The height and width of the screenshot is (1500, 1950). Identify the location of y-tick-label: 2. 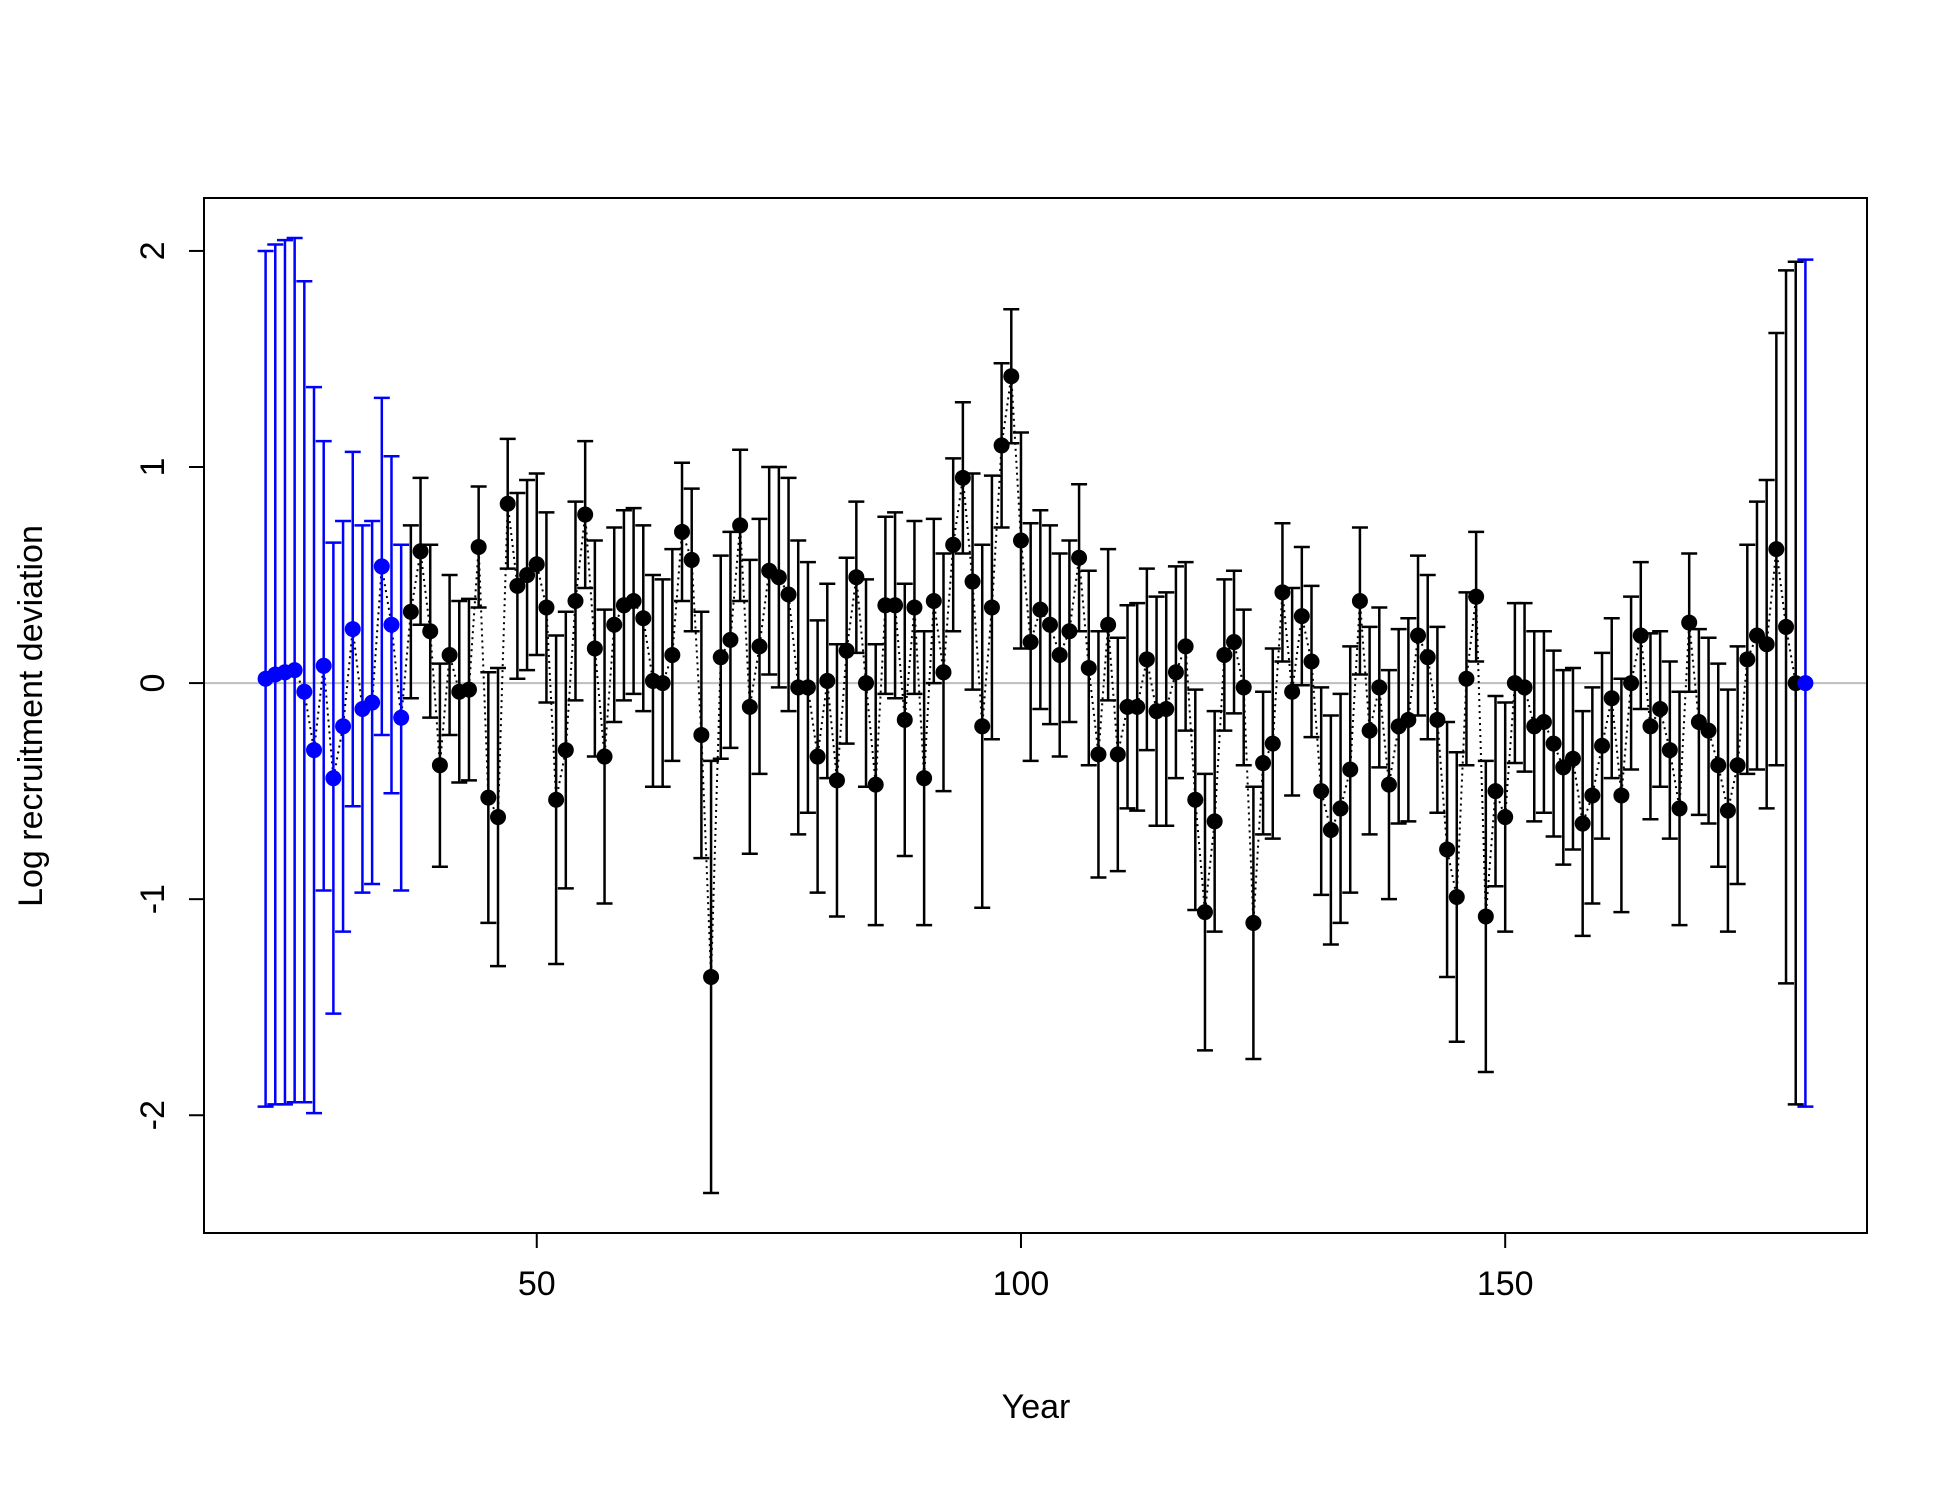
(153, 250).